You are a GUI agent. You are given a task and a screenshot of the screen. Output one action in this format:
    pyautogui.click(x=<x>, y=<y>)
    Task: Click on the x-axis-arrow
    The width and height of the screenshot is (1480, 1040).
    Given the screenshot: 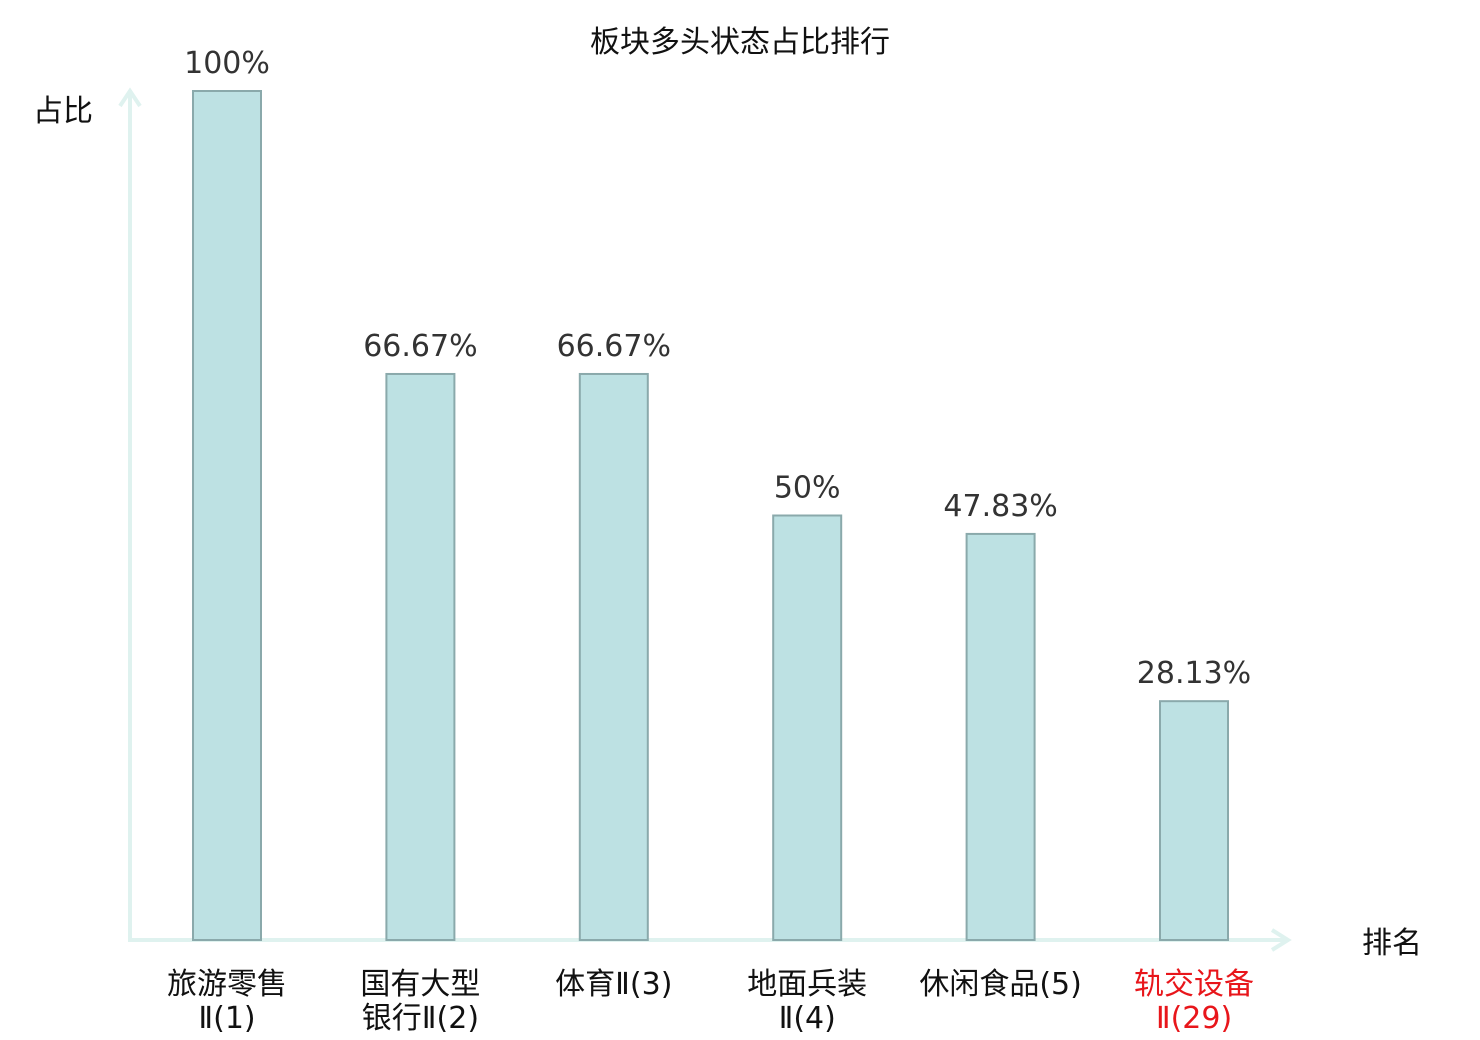 What is the action you would take?
    pyautogui.click(x=1281, y=940)
    